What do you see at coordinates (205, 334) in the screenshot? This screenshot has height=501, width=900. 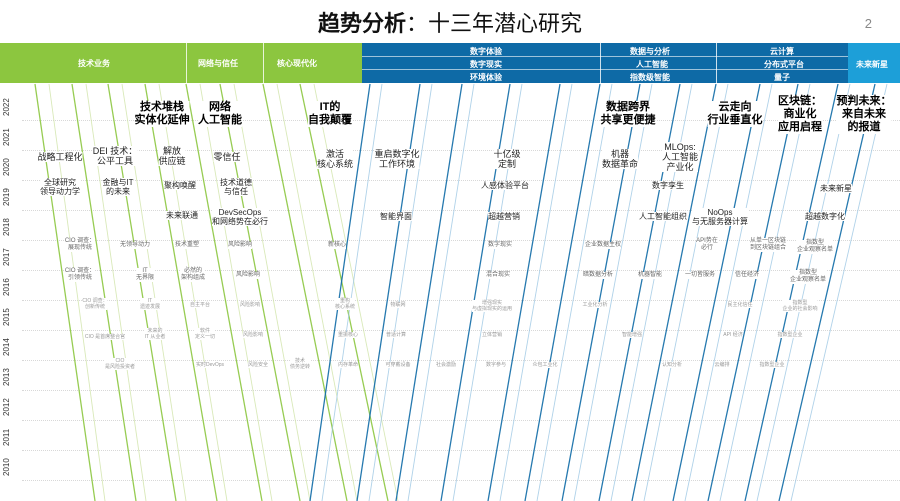 I see `trend-item: 软件 定义一切` at bounding box center [205, 334].